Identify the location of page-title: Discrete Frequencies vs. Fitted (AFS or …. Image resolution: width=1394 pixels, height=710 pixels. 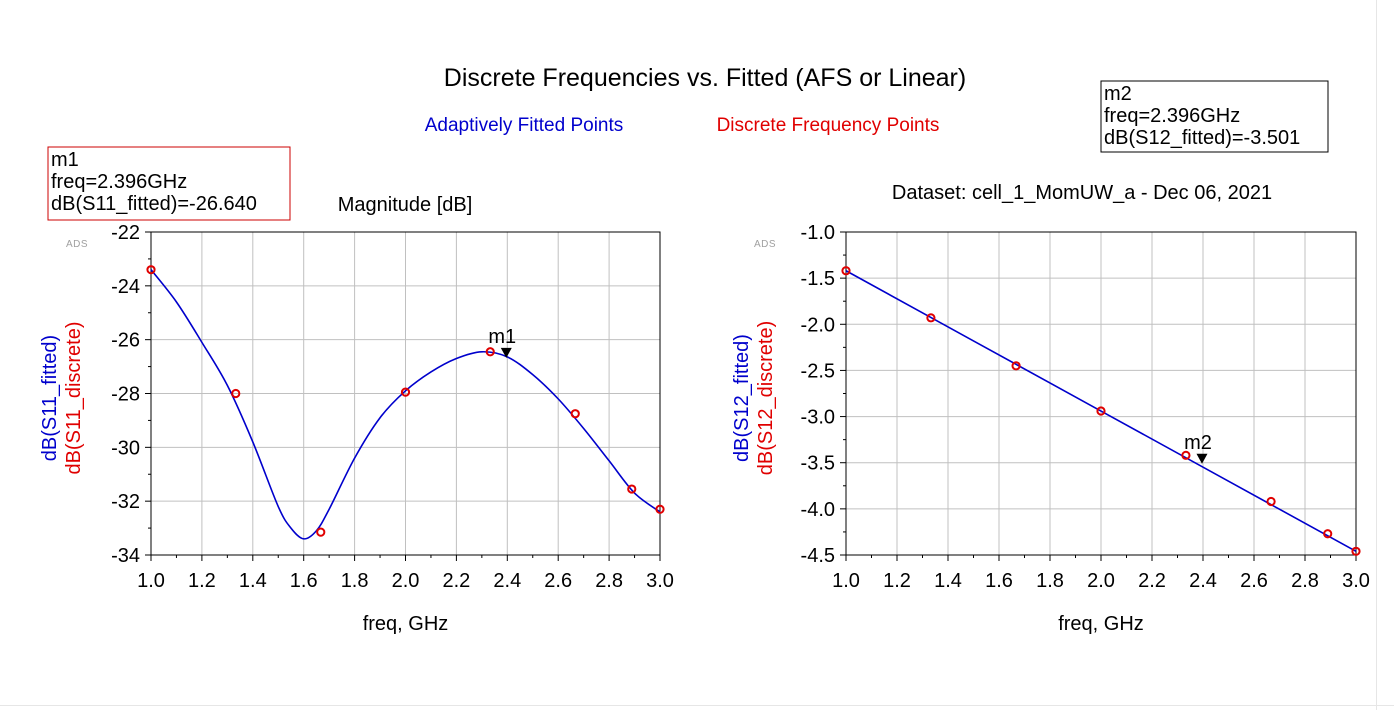
(705, 78).